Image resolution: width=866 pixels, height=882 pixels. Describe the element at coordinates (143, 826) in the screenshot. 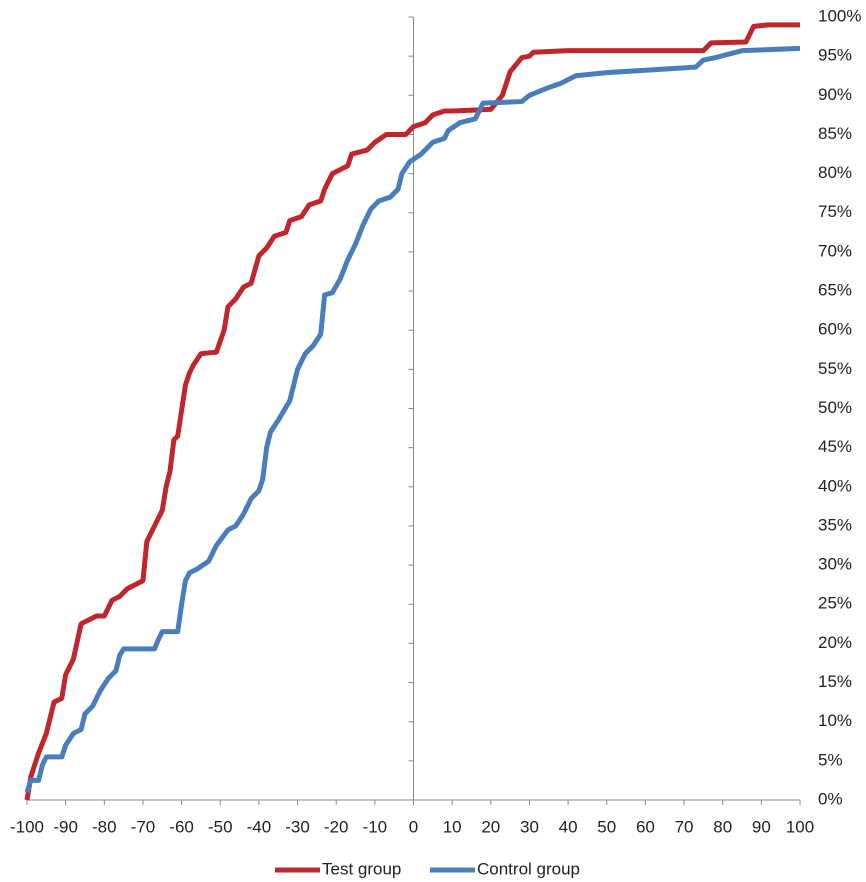

I see `x-tick-label: -70` at that location.